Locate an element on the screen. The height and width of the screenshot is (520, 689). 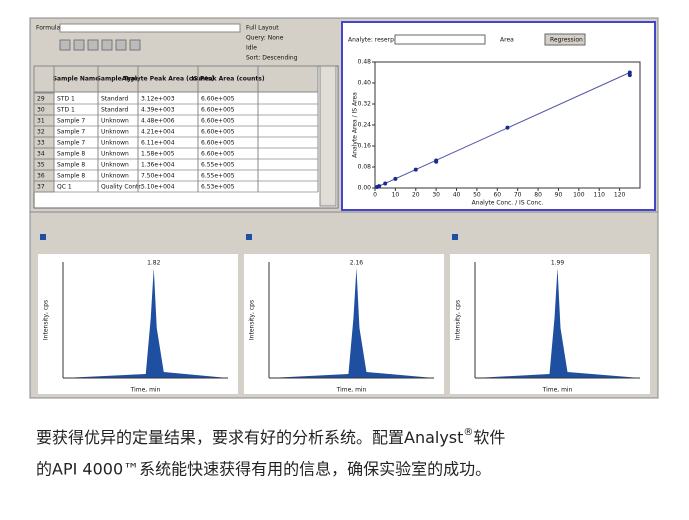
cell: 34 is located at coordinates (41, 154).